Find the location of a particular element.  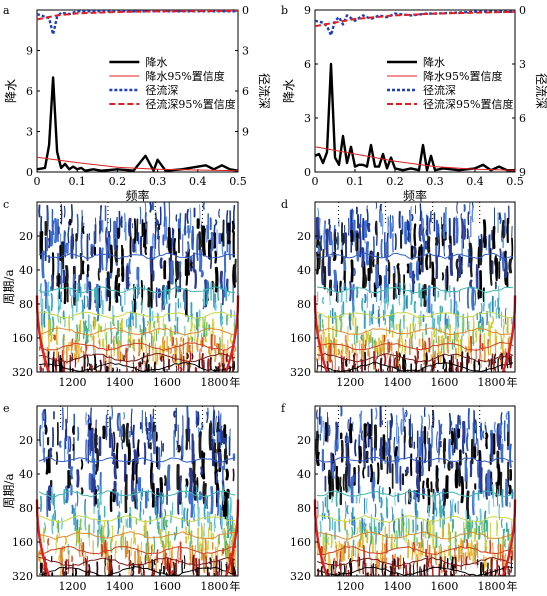

x-unit-label: 年 is located at coordinates (511, 586).